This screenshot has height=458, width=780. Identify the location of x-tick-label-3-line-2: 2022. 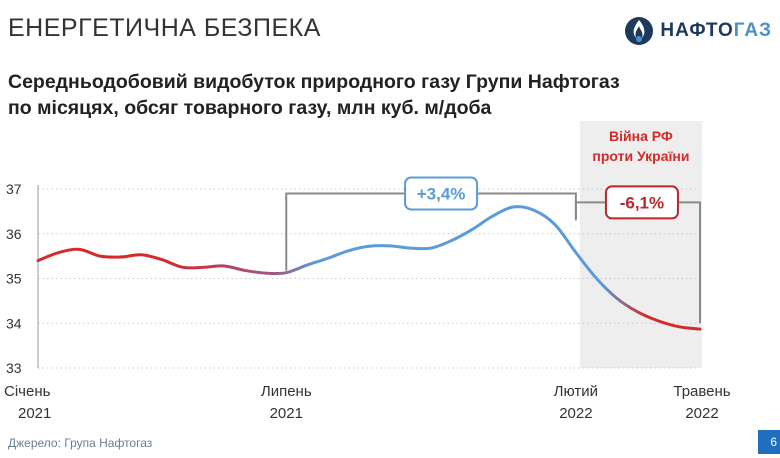
(701, 413).